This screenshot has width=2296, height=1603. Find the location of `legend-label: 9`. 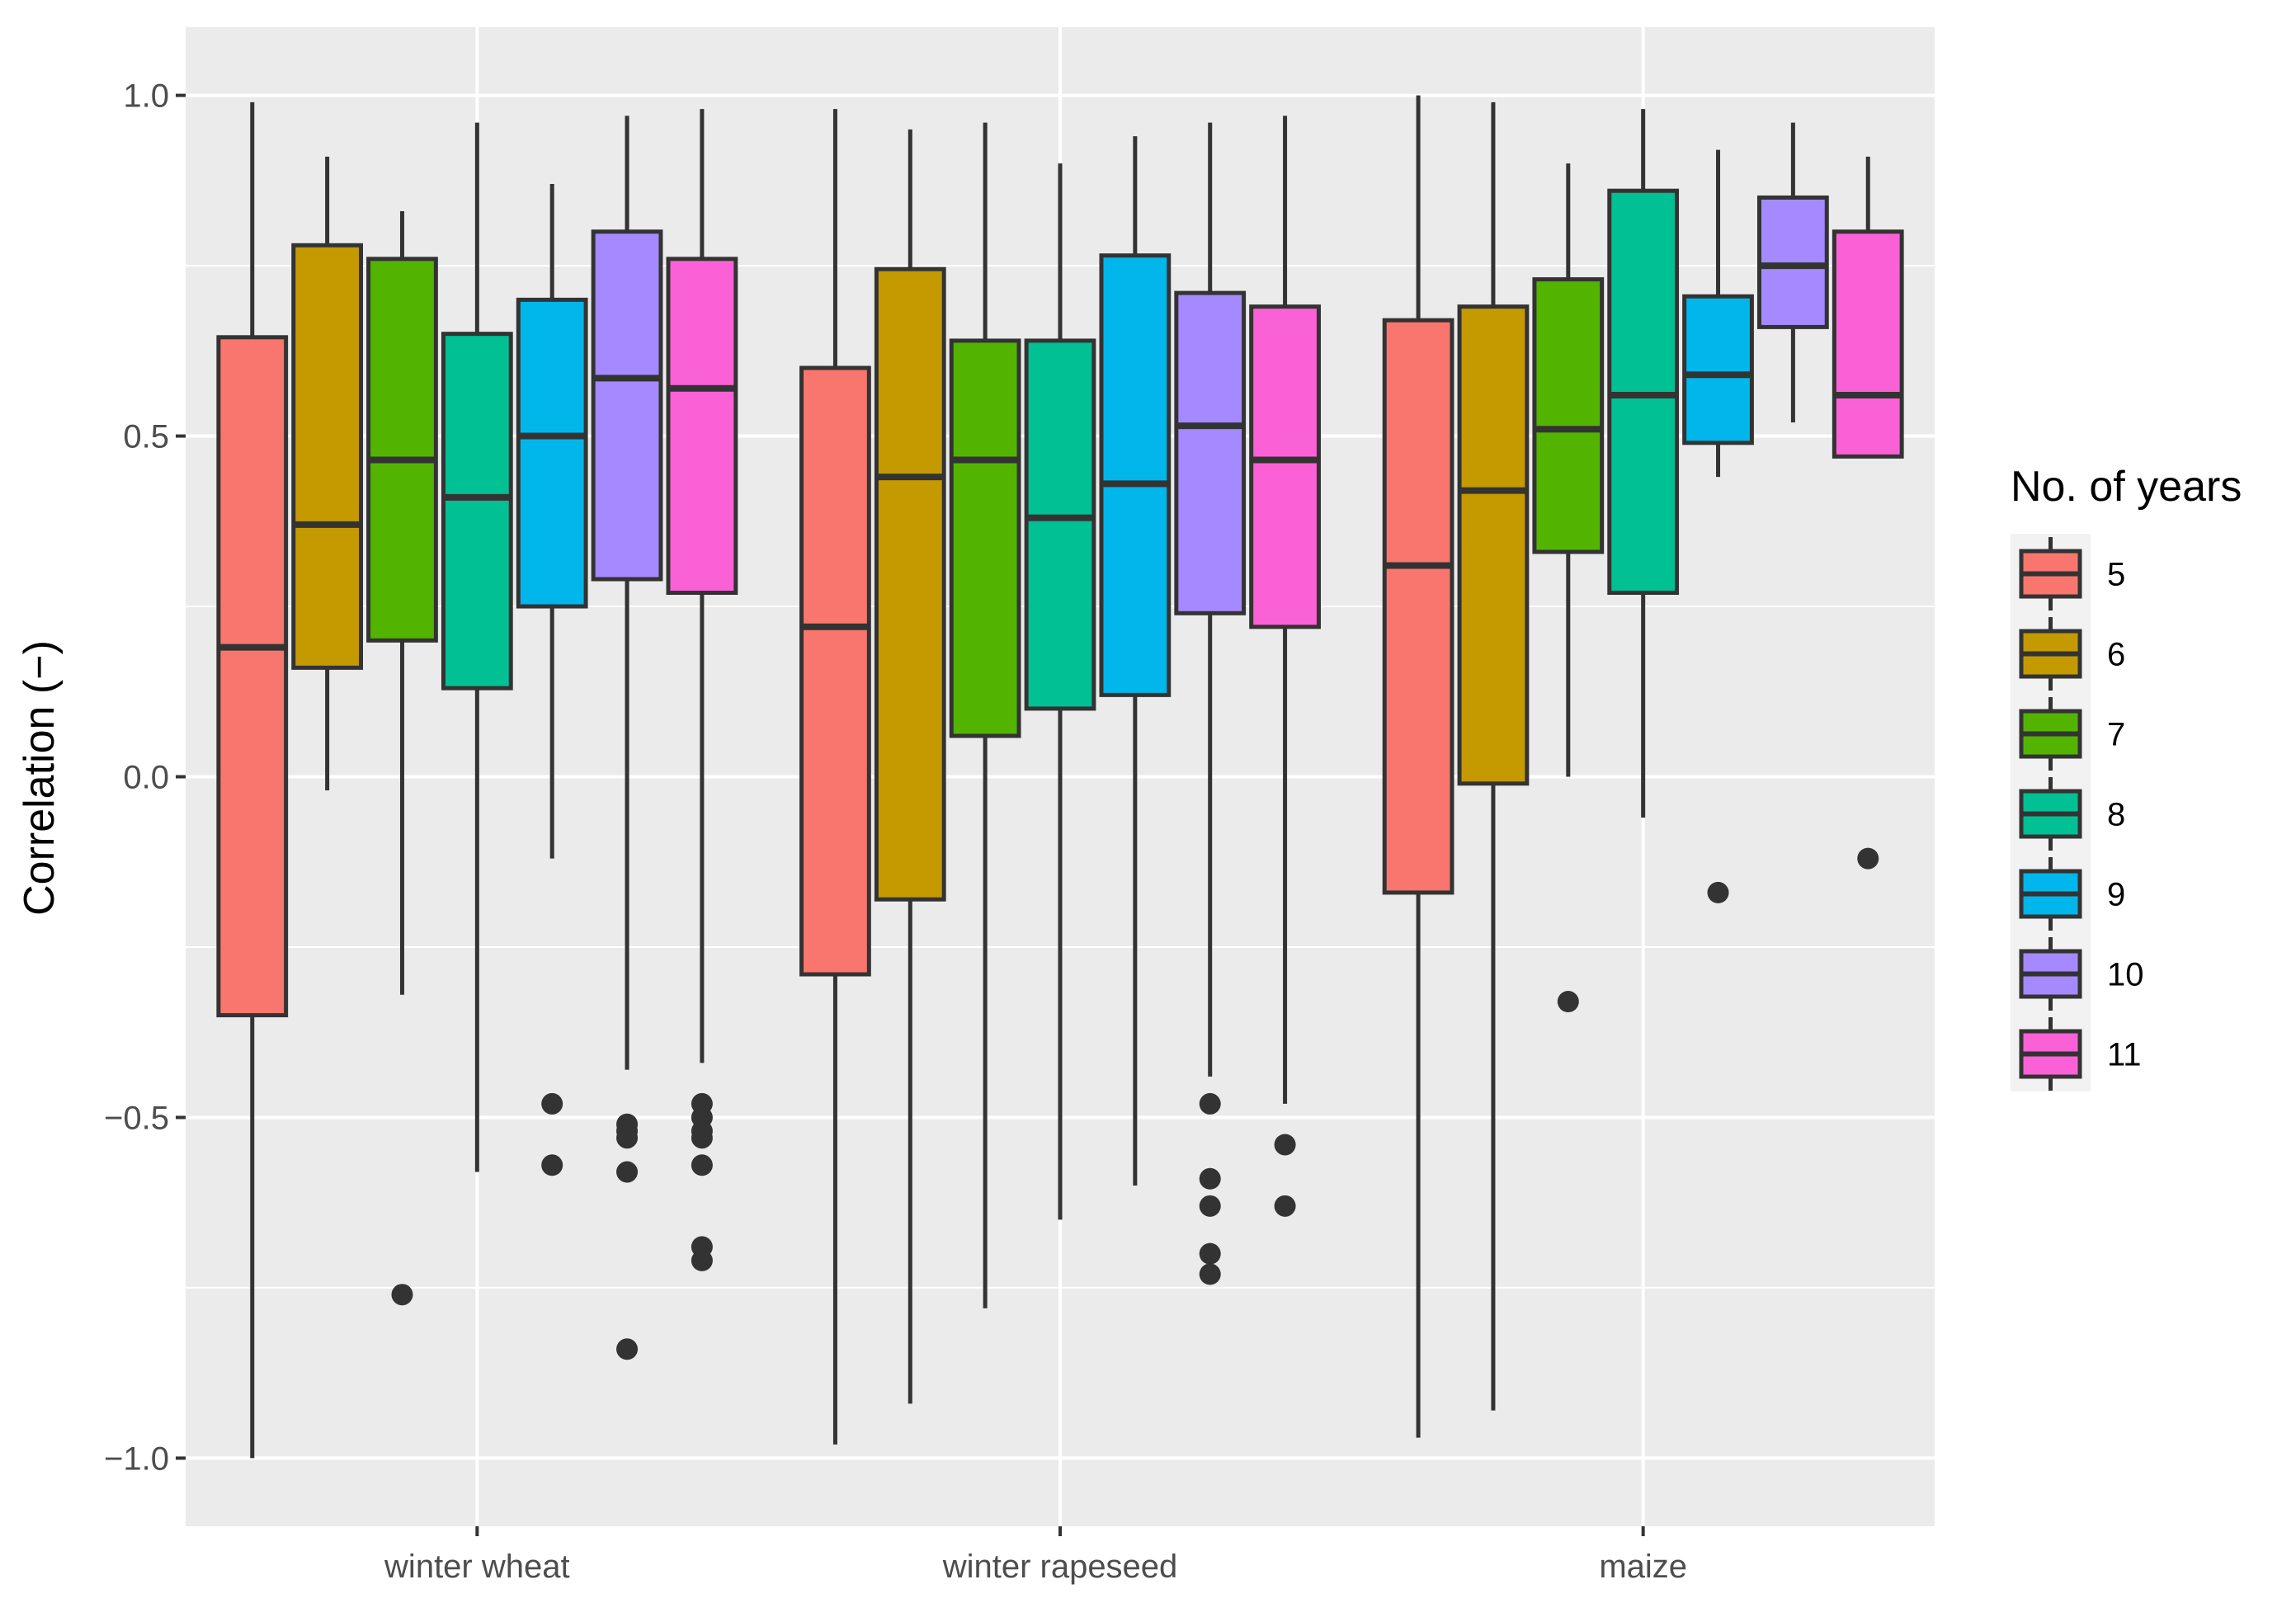

legend-label: 9 is located at coordinates (2116, 895).